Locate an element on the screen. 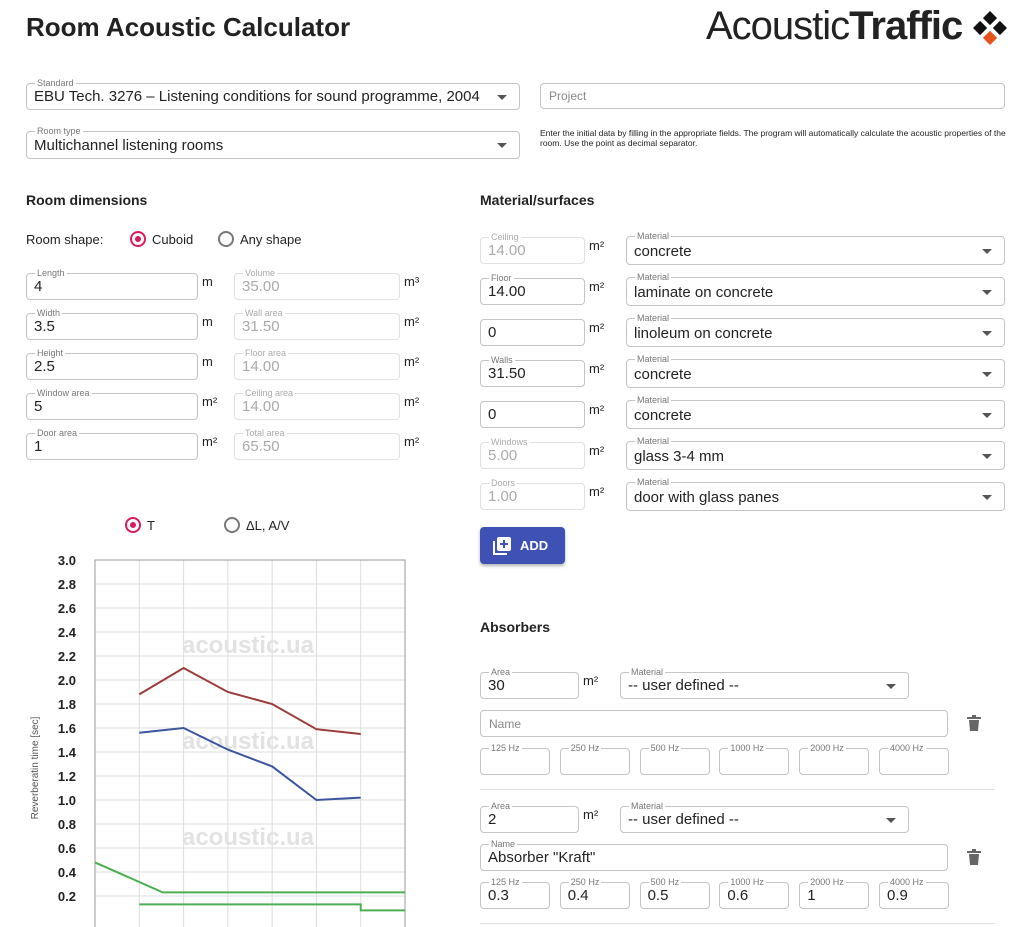 Image resolution: width=1029 pixels, height=927 pixels. text-field: Area 30 is located at coordinates (529, 683).